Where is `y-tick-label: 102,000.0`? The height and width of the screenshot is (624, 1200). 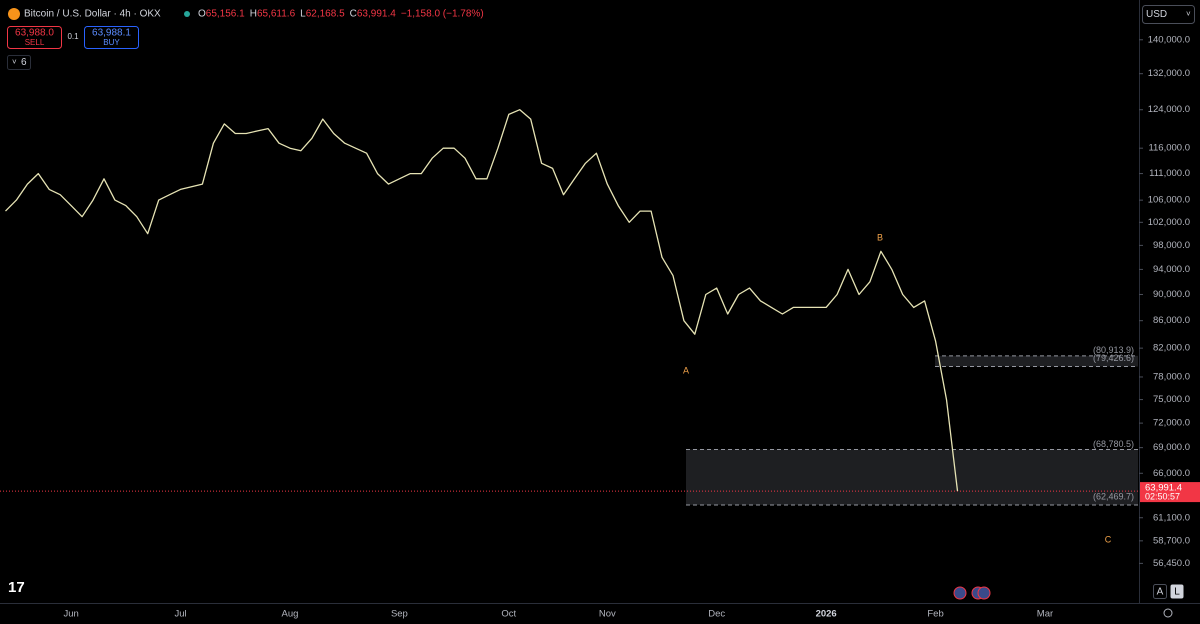
y-tick-label: 102,000.0 is located at coordinates (1169, 222).